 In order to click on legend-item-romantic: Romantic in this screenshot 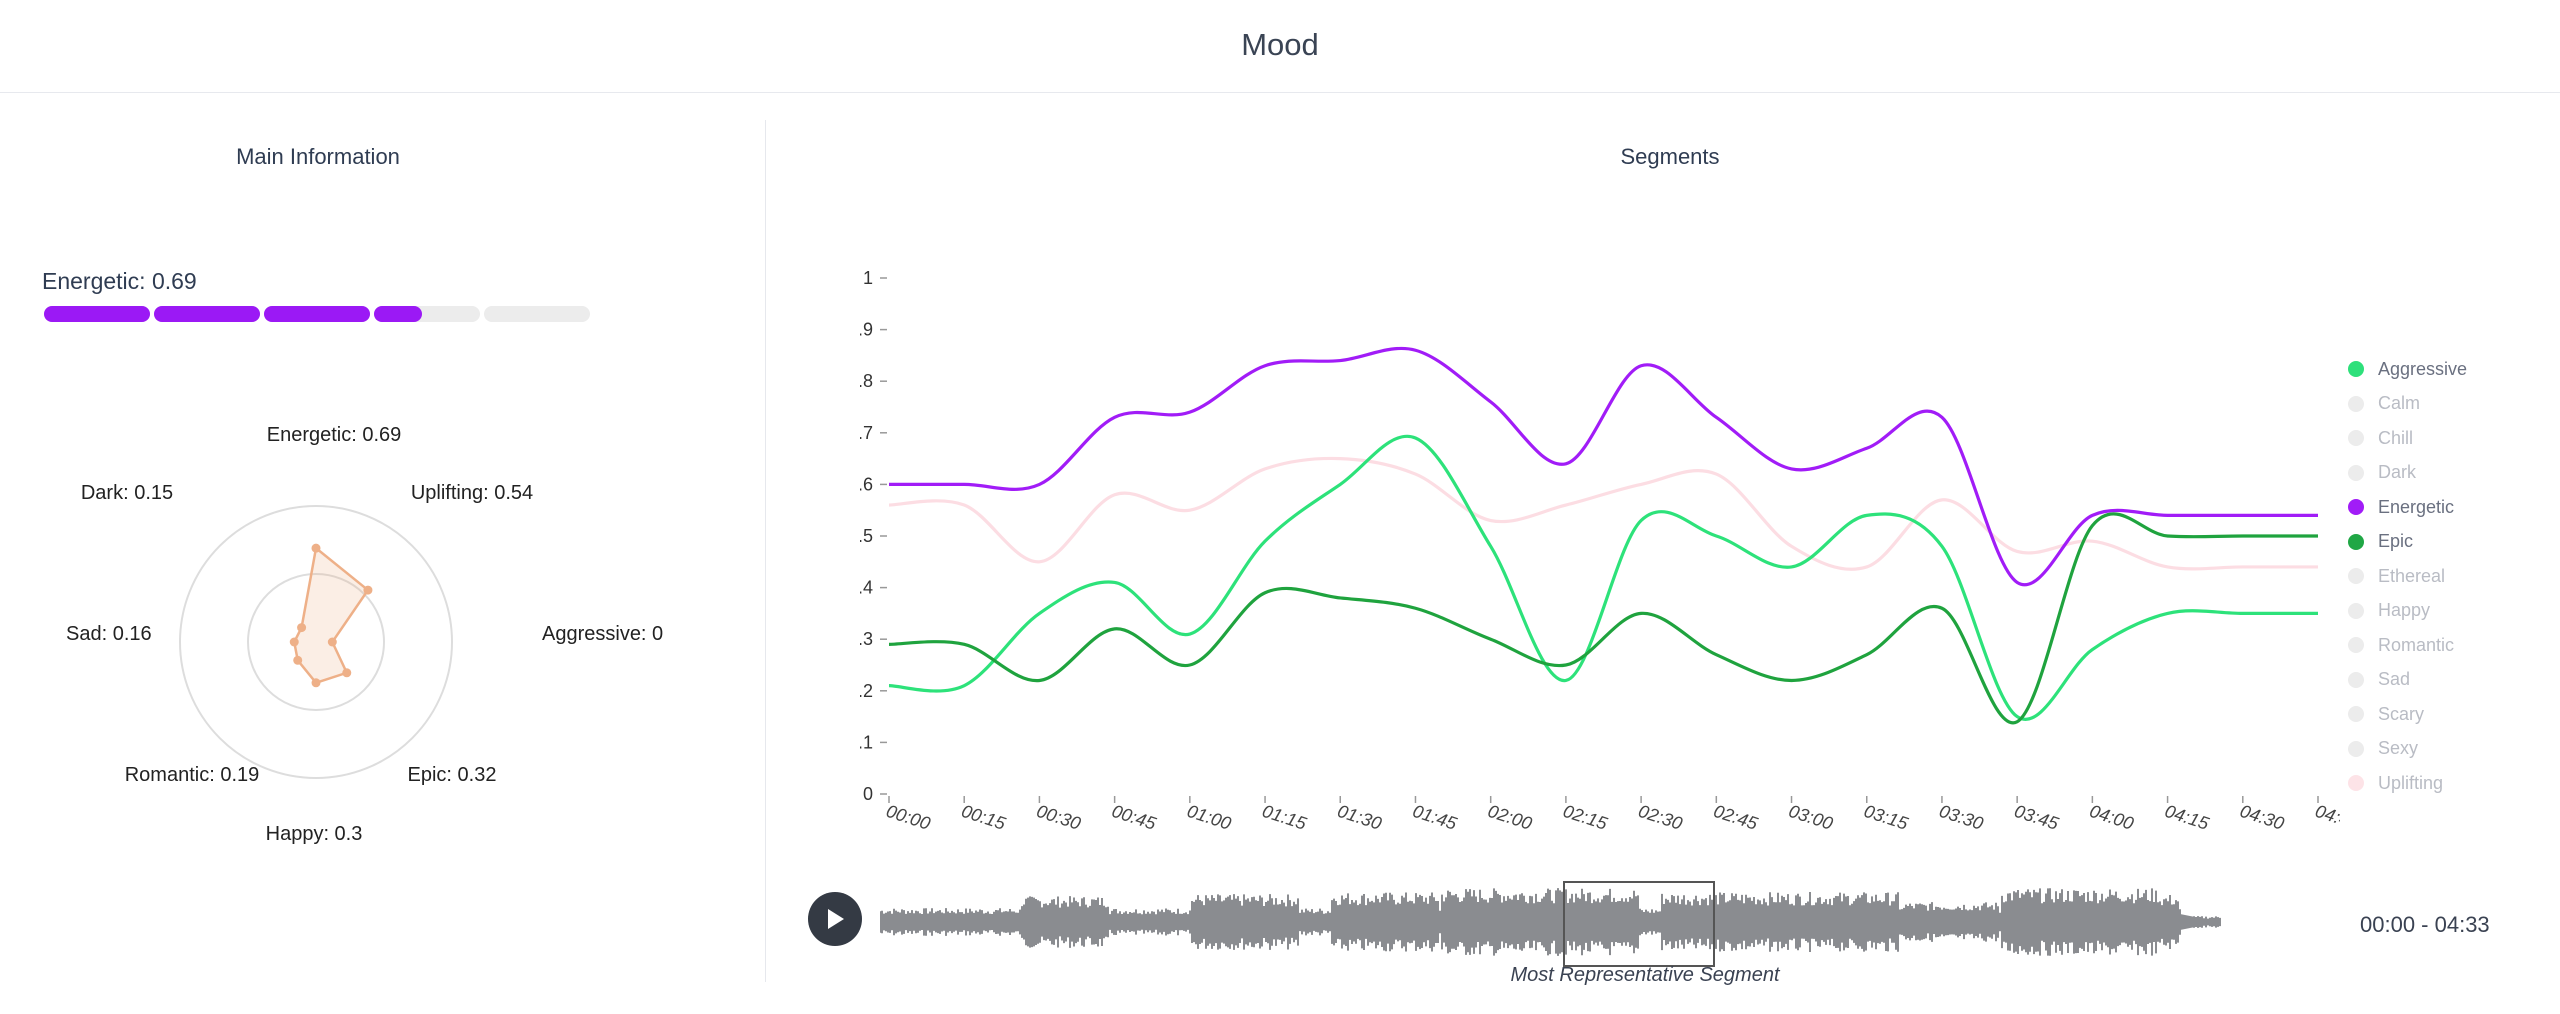, I will do `click(2407, 645)`.